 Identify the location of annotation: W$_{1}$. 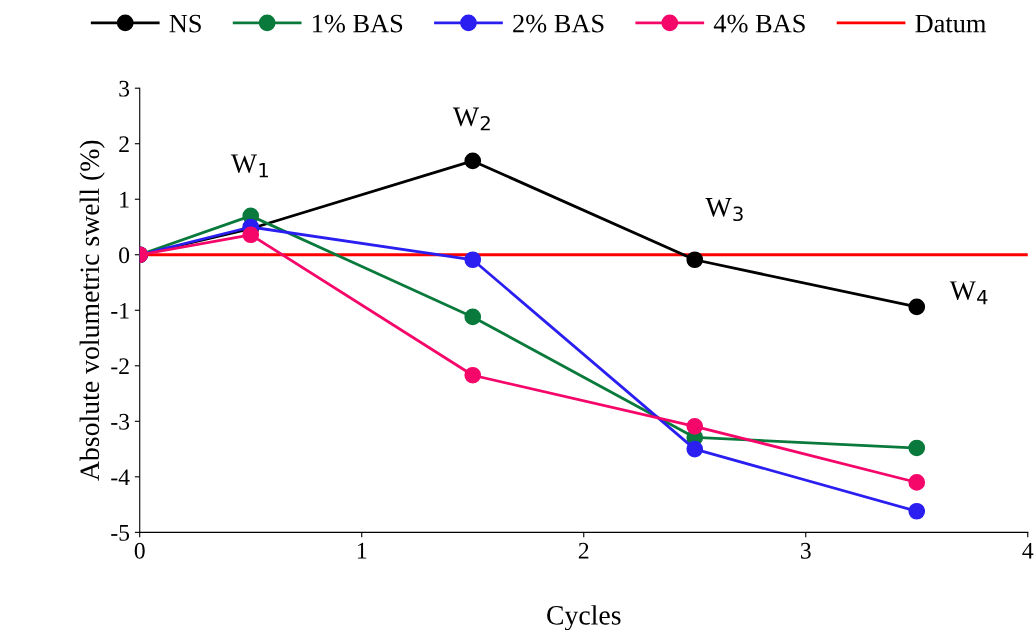
(249, 166).